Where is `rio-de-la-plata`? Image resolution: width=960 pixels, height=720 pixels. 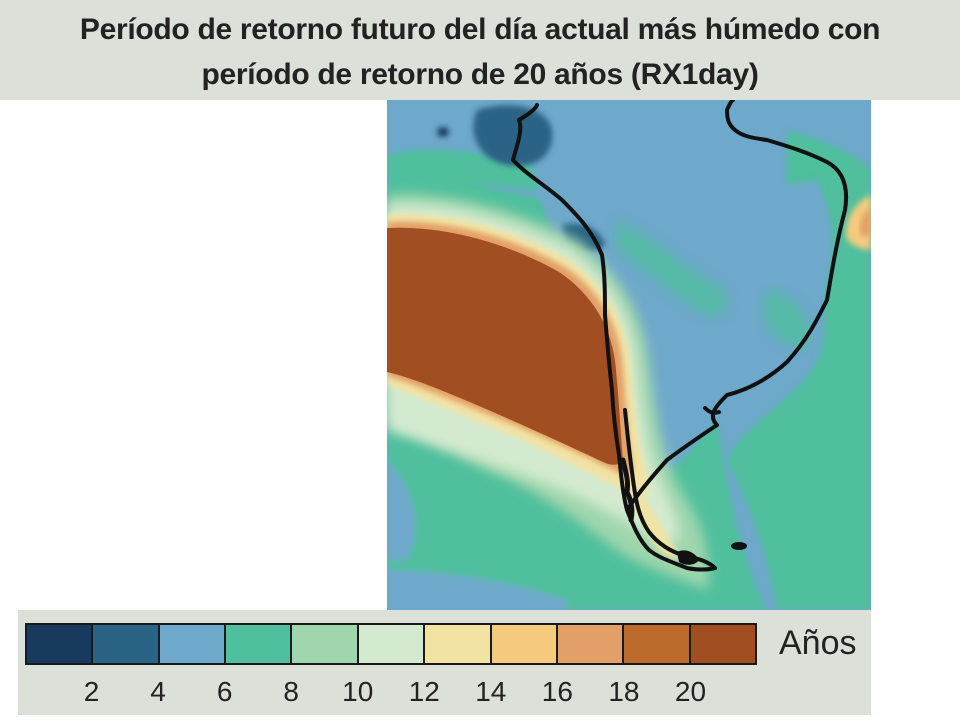 rio-de-la-plata is located at coordinates (712, 410).